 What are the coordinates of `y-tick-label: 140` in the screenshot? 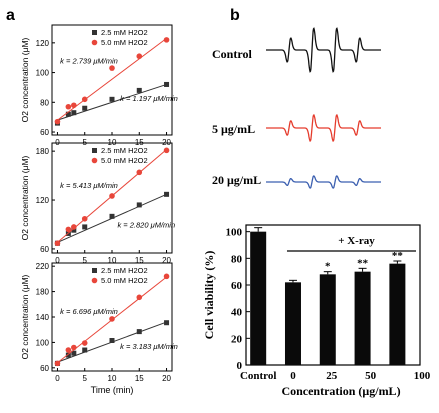 It's located at (43, 317).